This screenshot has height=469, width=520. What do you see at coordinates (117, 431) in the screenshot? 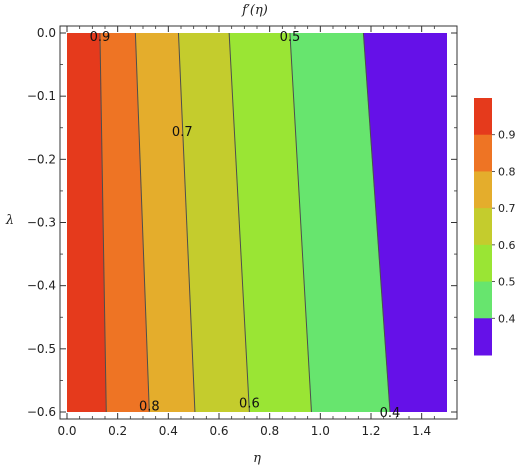
I see `x-tick-label: 0.2` at bounding box center [117, 431].